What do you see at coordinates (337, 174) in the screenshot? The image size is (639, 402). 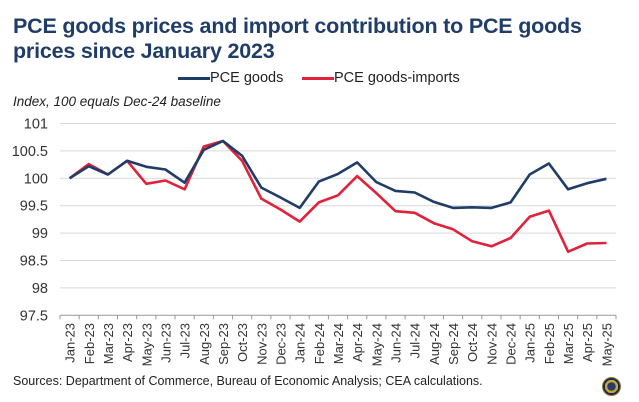 I see `series-line-pce-goods` at bounding box center [337, 174].